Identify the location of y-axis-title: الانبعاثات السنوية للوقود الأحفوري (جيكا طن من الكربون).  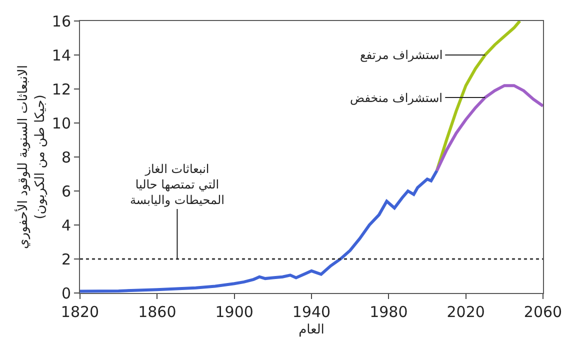
(31, 157).